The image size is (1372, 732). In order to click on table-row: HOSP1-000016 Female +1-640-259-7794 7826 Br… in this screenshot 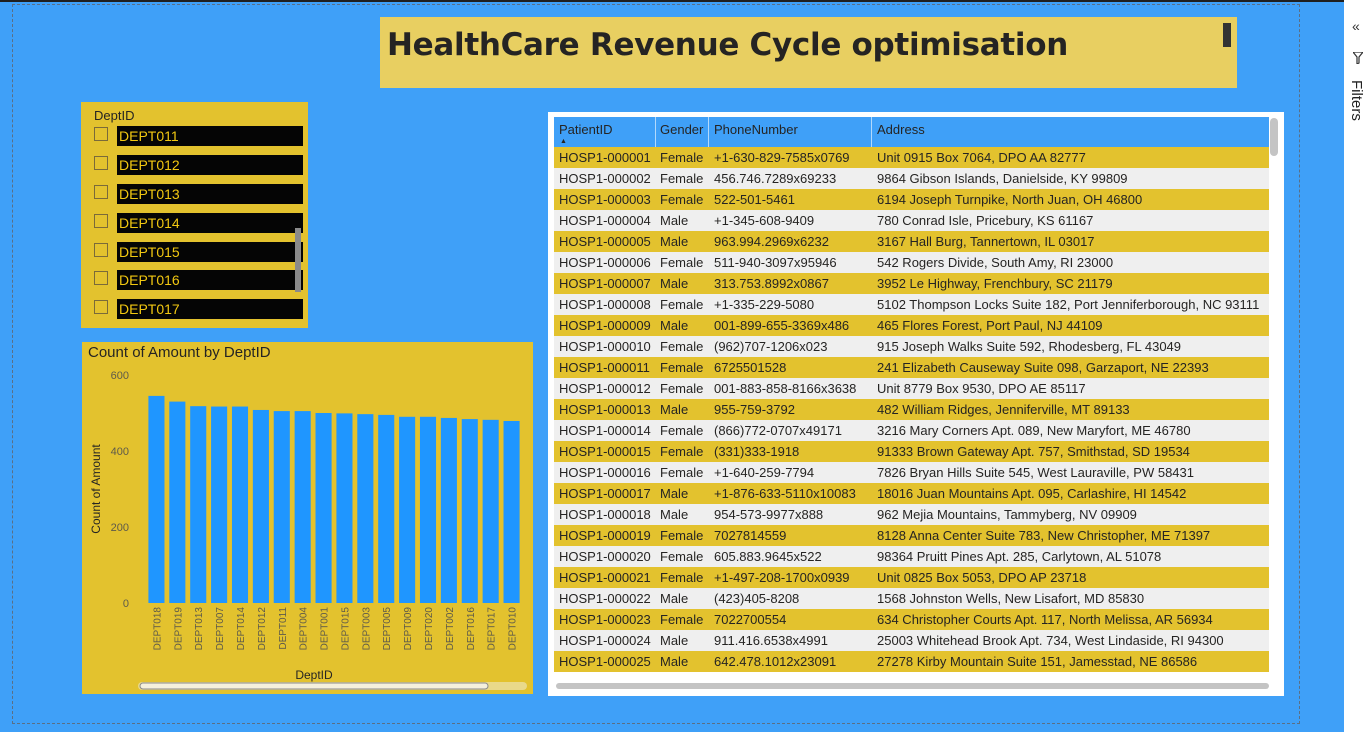, I will do `click(911, 472)`.